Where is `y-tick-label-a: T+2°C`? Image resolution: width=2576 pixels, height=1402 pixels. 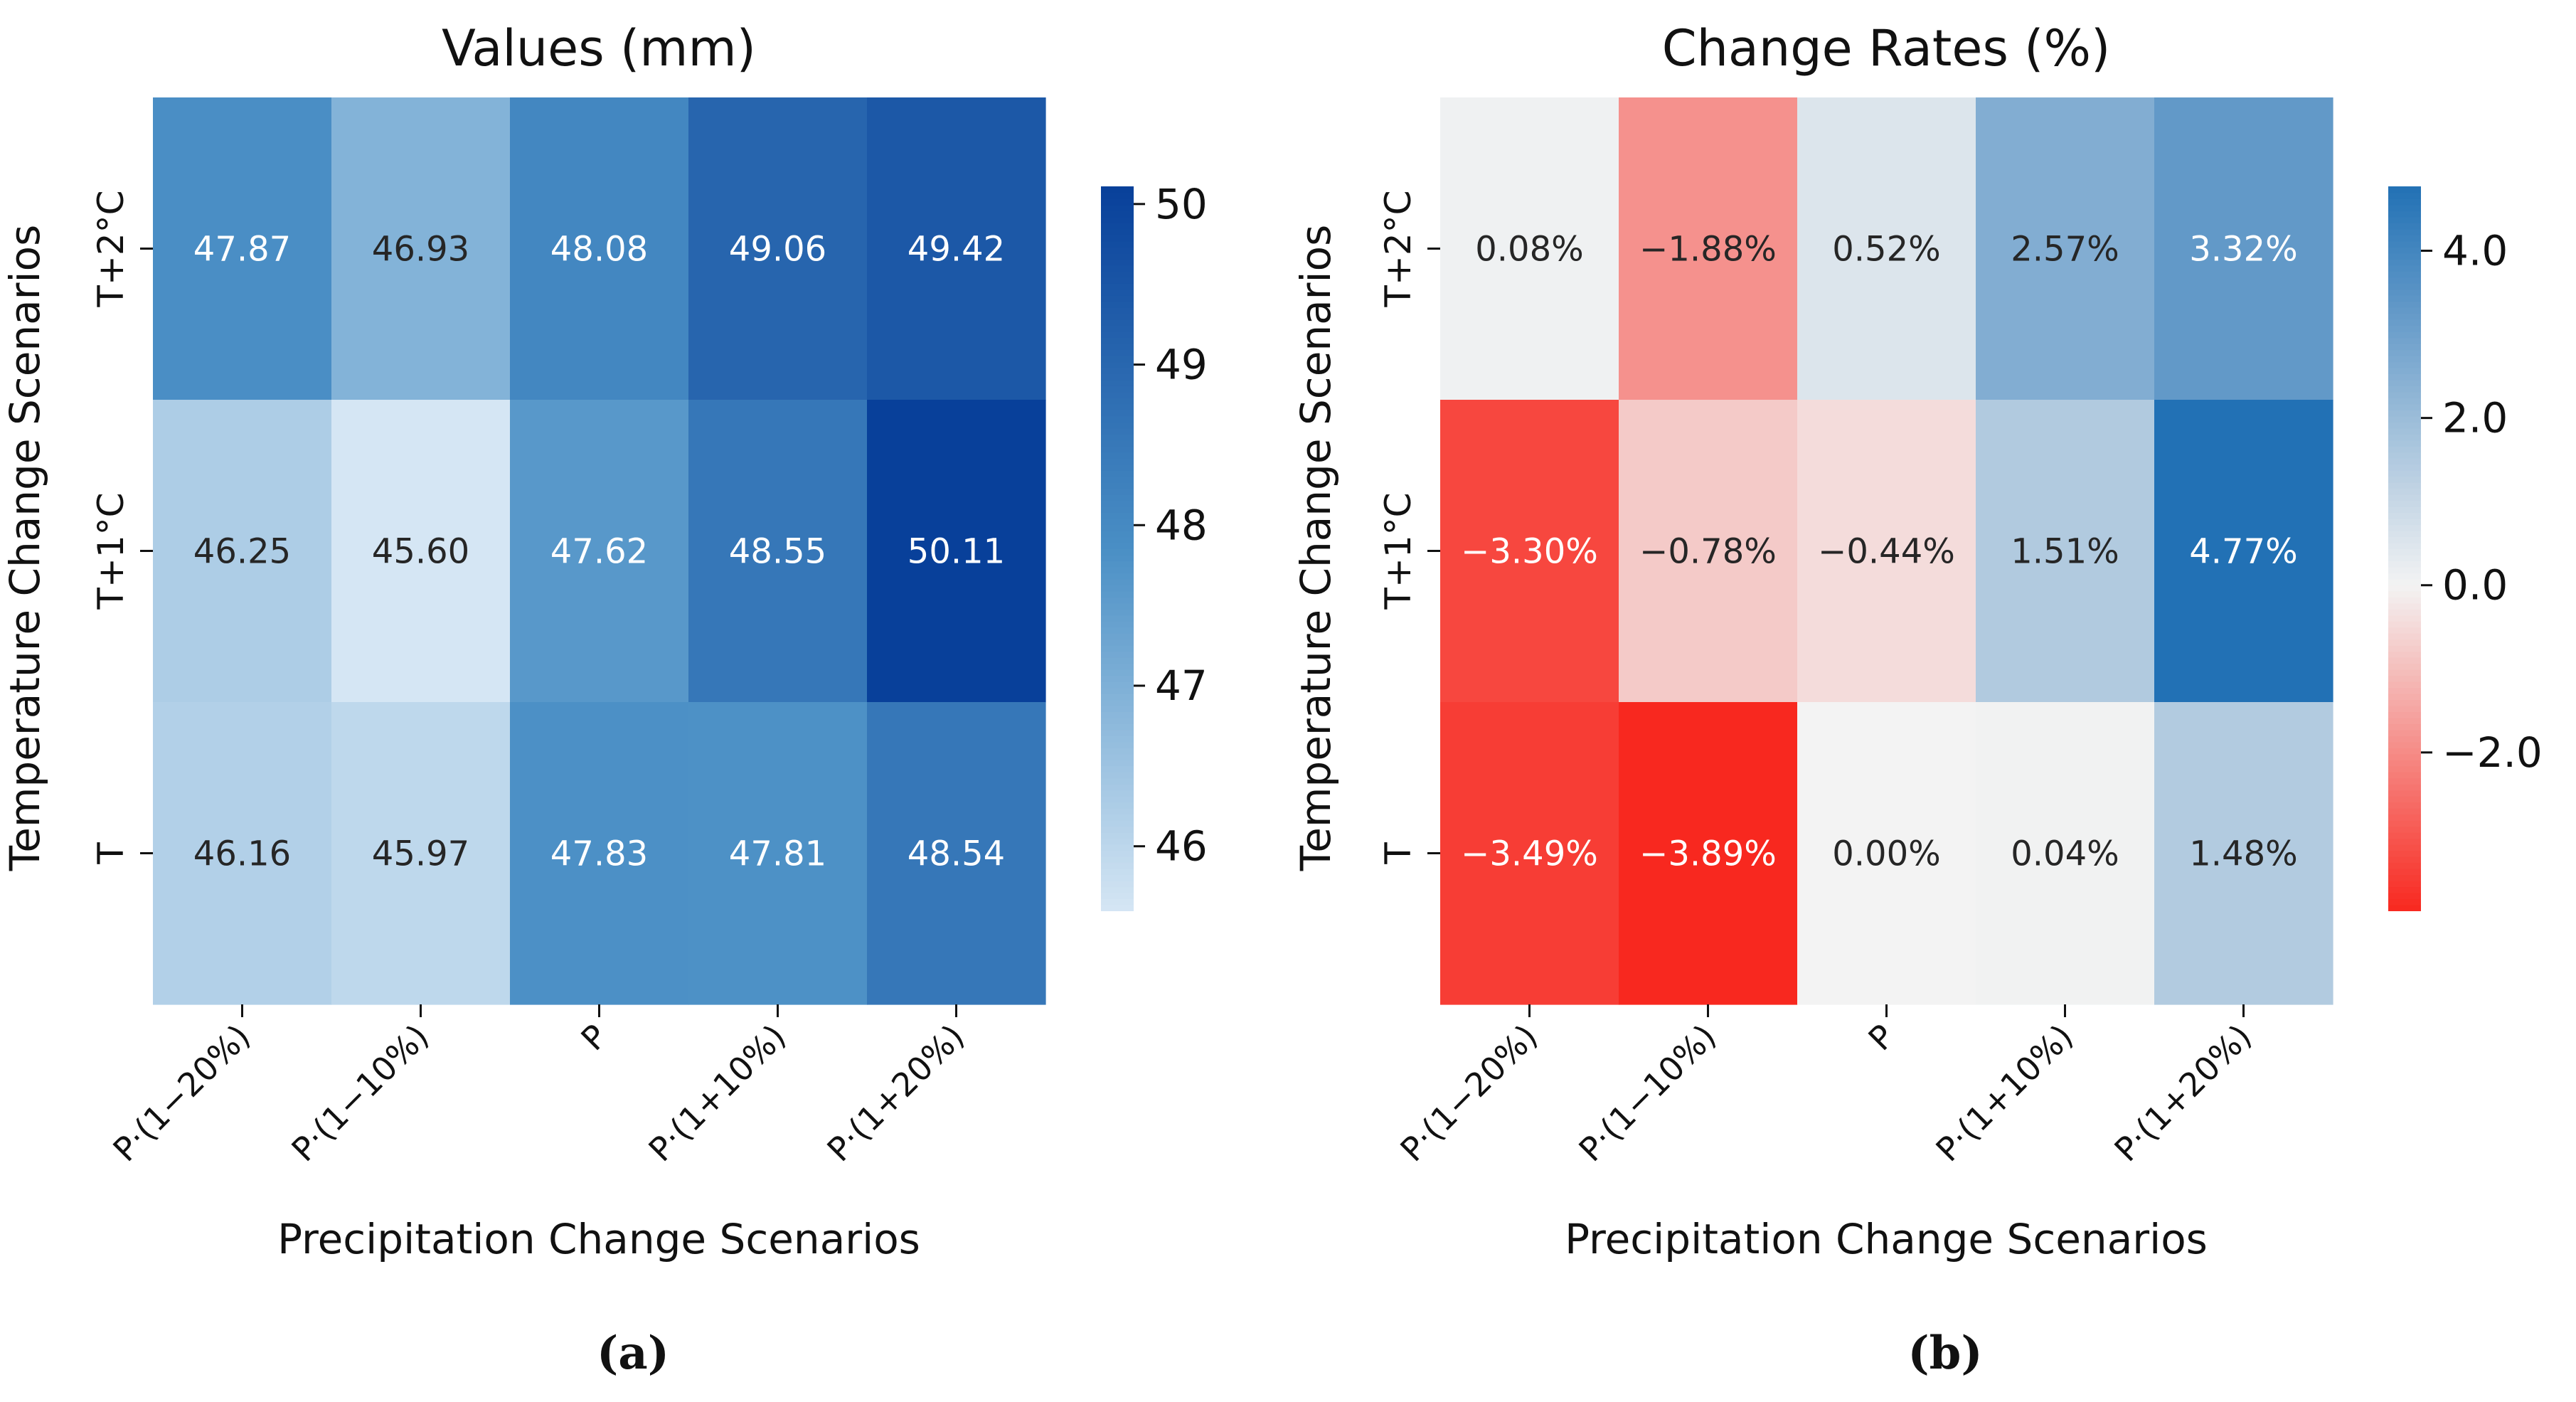
y-tick-label-a: T+2°C is located at coordinates (111, 248).